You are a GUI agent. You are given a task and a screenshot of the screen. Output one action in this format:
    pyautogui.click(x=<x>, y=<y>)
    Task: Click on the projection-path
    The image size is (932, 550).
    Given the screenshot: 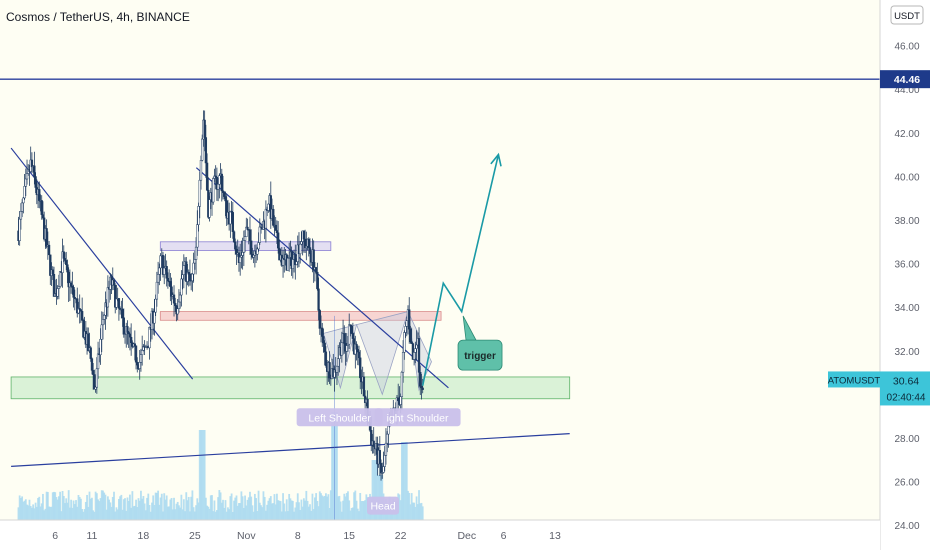 What is the action you would take?
    pyautogui.click(x=460, y=270)
    